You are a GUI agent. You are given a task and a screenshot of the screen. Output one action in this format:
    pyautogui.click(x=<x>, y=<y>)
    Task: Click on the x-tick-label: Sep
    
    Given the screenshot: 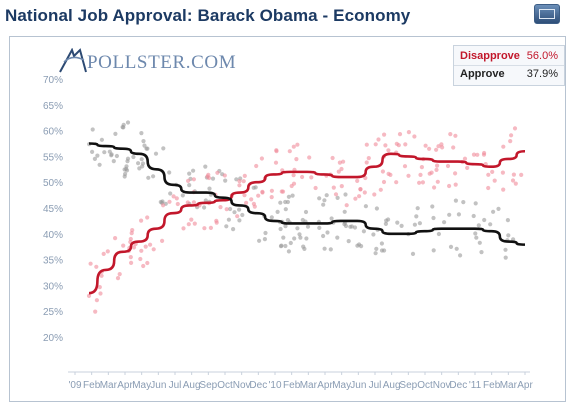 What is the action you would take?
    pyautogui.click(x=408, y=385)
    